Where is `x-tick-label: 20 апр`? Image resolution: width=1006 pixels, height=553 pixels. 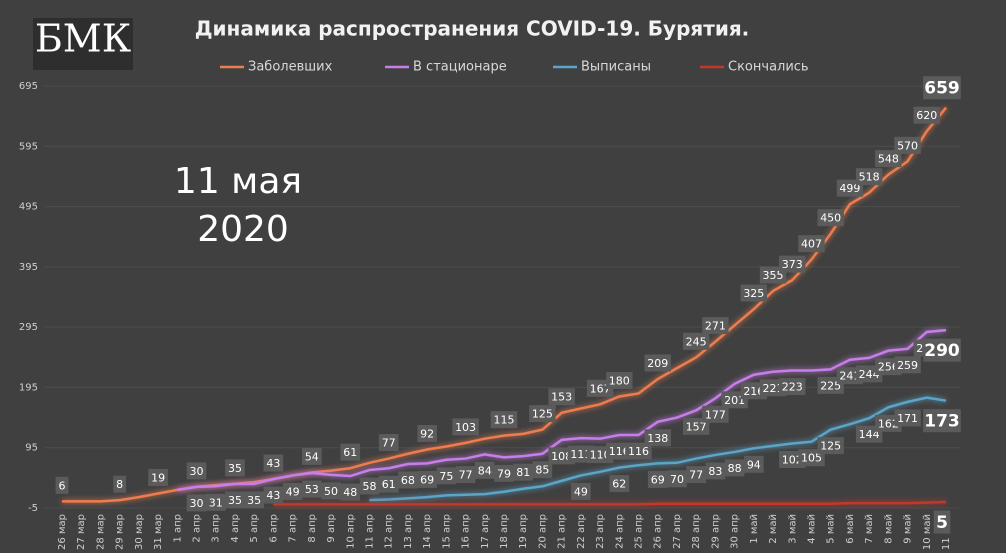 x-tick-label: 20 апр is located at coordinates (542, 531).